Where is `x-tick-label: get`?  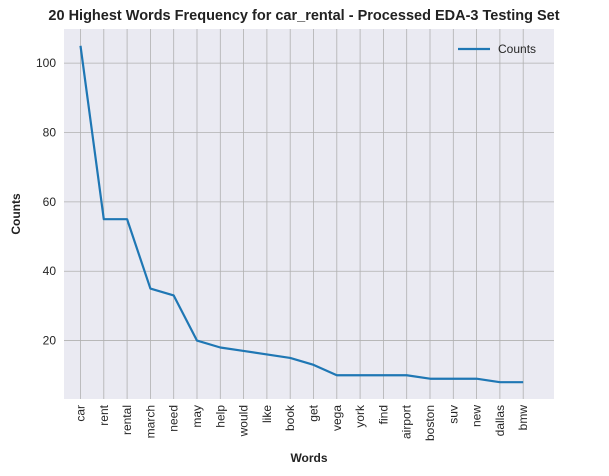
x-tick-label: get is located at coordinates (314, 412).